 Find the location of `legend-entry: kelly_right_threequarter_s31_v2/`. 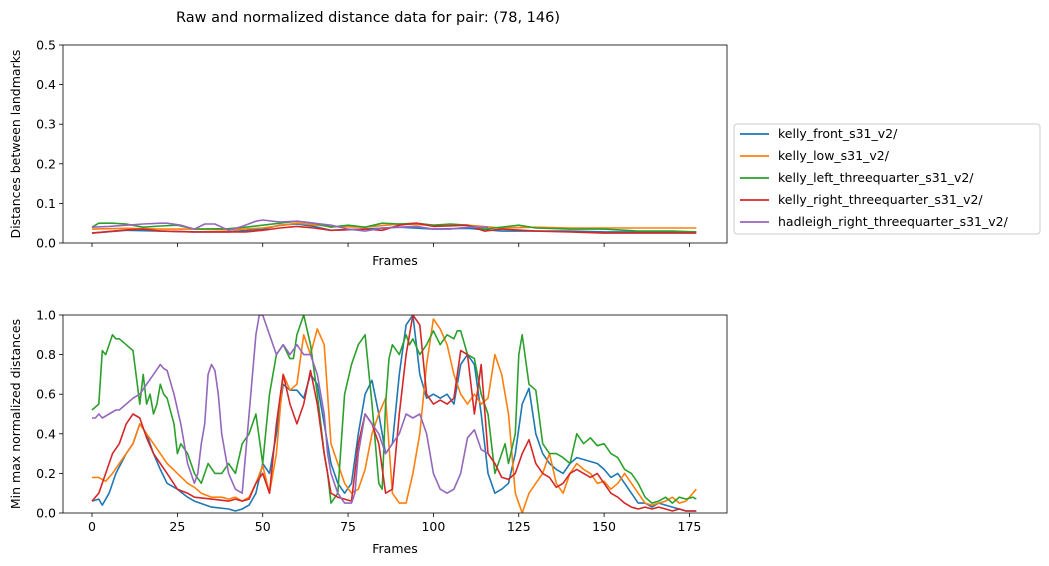

legend-entry: kelly_right_threequarter_s31_v2/ is located at coordinates (861, 199).